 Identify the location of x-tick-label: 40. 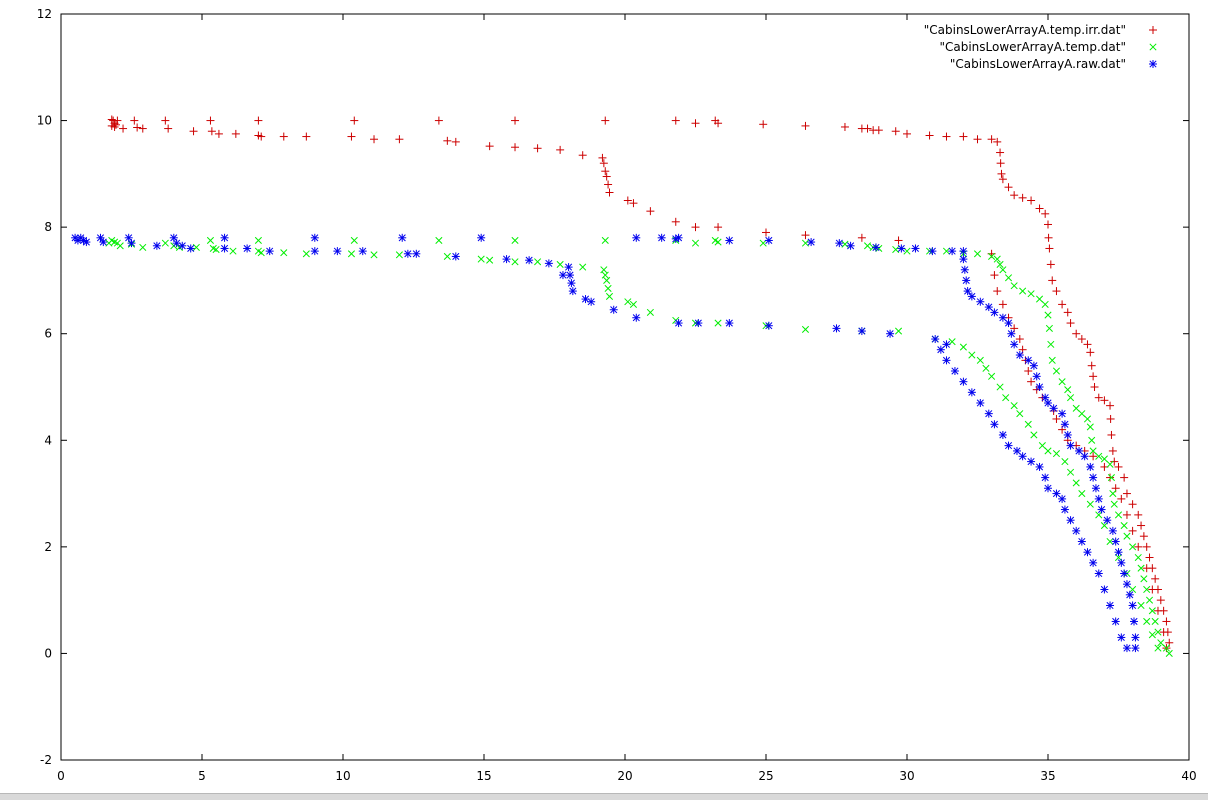
(1188, 776).